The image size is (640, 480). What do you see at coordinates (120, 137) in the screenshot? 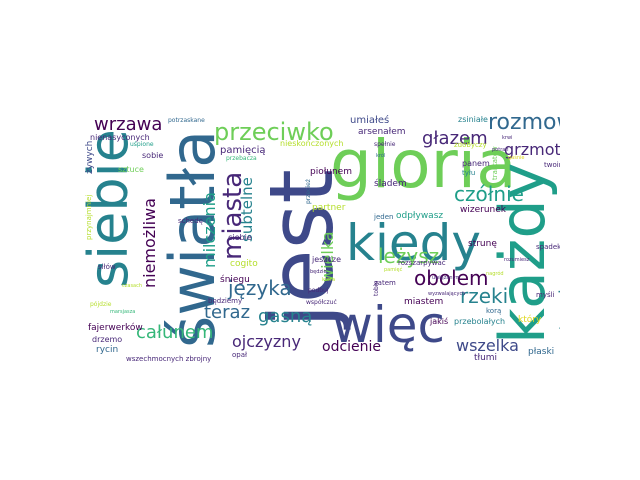
I see `word-nienasyconych: nienasyconych` at bounding box center [120, 137].